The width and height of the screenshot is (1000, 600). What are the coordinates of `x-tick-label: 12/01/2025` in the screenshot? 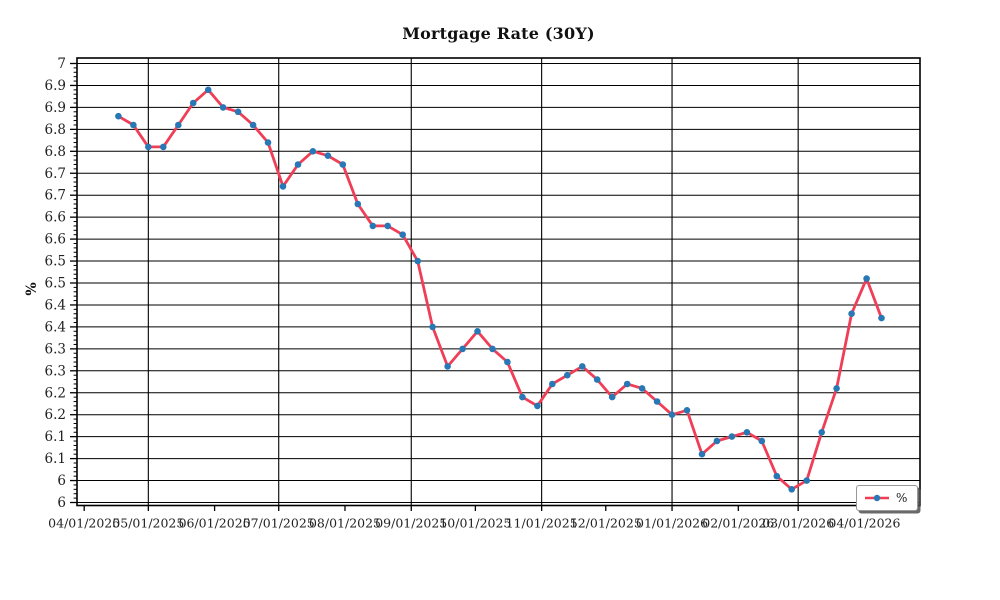 It's located at (606, 523).